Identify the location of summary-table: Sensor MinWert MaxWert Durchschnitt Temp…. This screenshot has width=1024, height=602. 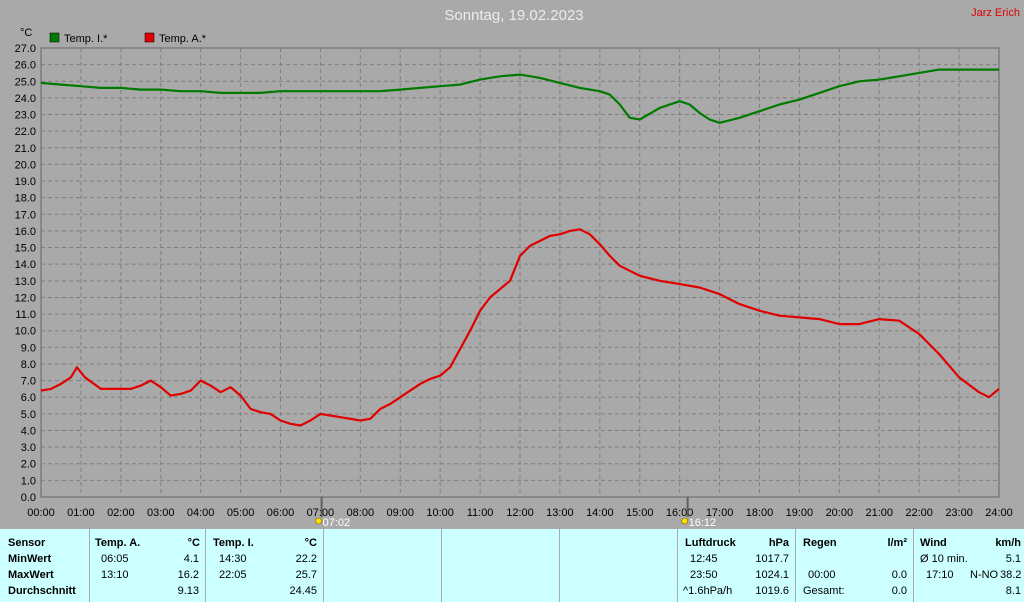
(512, 565).